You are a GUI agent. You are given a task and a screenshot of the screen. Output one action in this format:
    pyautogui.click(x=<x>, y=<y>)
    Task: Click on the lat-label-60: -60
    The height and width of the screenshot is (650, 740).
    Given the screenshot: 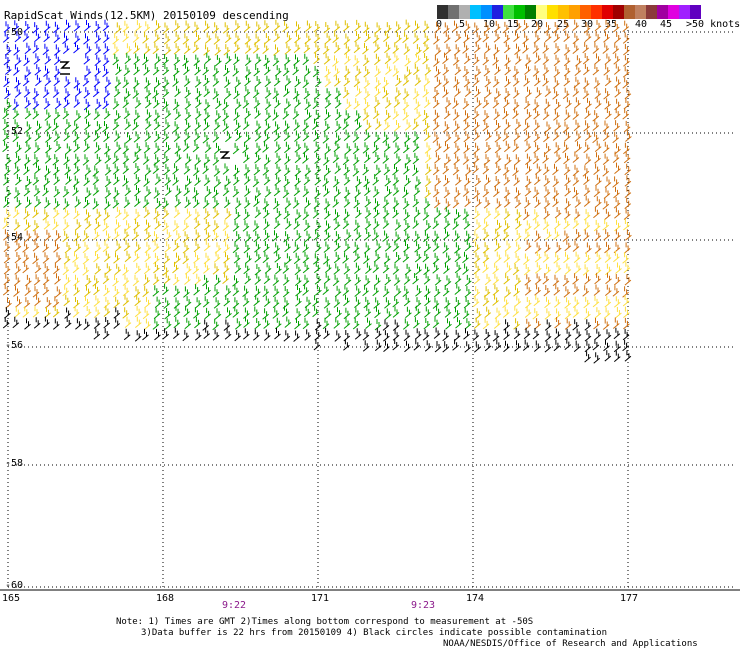 What is the action you would take?
    pyautogui.click(x=14, y=585)
    